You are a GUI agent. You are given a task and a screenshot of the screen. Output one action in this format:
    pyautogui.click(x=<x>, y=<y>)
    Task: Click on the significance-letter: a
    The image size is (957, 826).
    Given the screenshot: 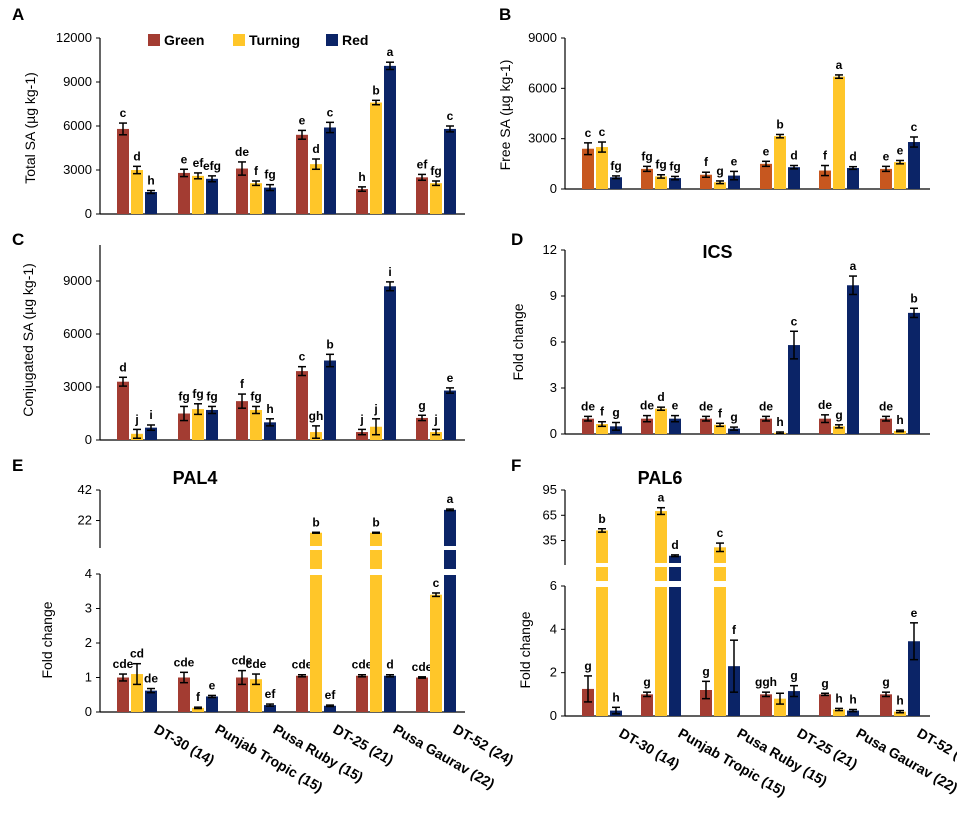 What is the action you would take?
    pyautogui.click(x=450, y=499)
    